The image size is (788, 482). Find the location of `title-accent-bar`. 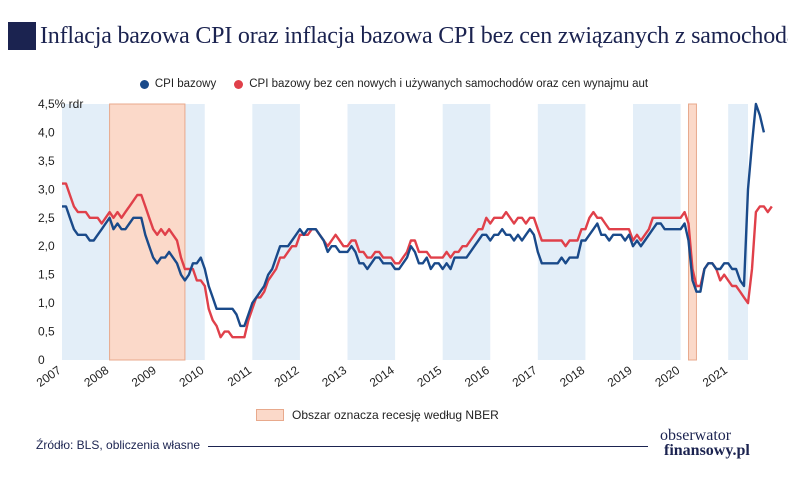

title-accent-bar is located at coordinates (22, 36).